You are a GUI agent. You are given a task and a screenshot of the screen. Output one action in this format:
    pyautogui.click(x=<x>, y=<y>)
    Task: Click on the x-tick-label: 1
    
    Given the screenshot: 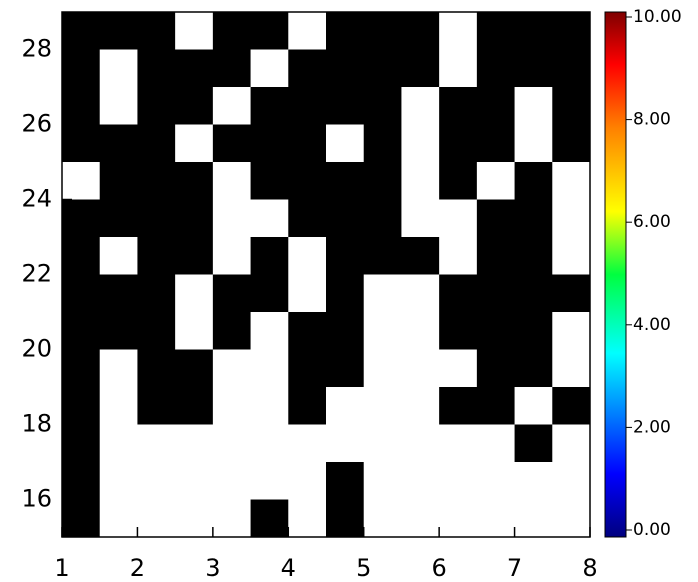 What is the action you would take?
    pyautogui.click(x=61, y=568)
    